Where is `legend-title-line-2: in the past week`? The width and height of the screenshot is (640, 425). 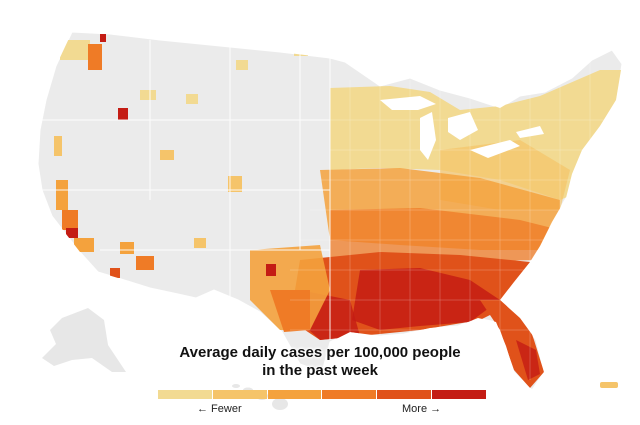
legend-title-line-2: in the past week is located at coordinates (320, 370).